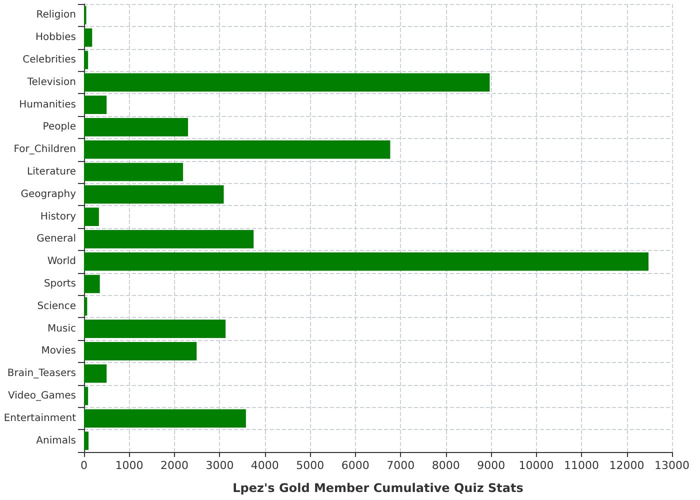  What do you see at coordinates (59, 127) in the screenshot?
I see `y-tick-label: People` at bounding box center [59, 127].